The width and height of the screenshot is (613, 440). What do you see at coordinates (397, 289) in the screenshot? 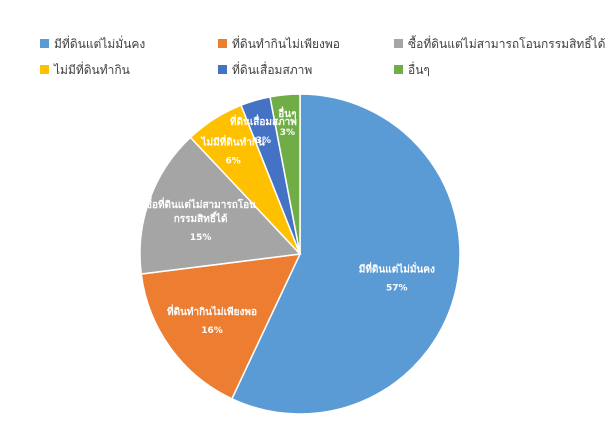
I see `slice-percent-1: 57%` at bounding box center [397, 289].